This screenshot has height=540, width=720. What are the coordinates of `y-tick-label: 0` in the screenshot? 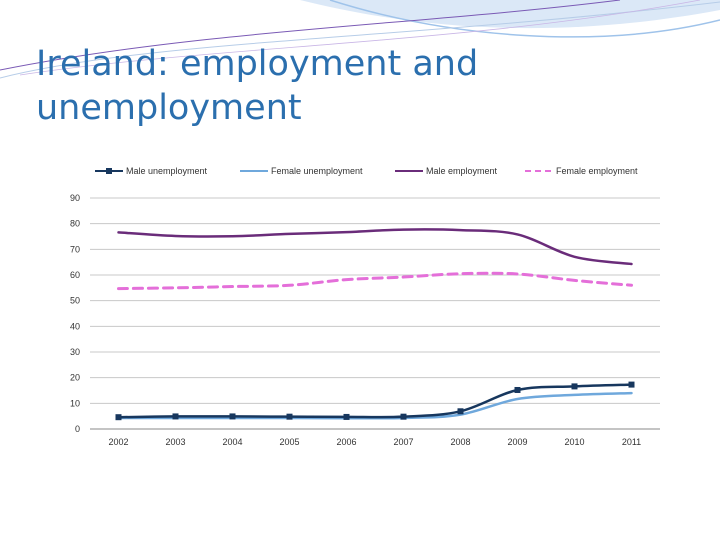 It's located at (77, 429).